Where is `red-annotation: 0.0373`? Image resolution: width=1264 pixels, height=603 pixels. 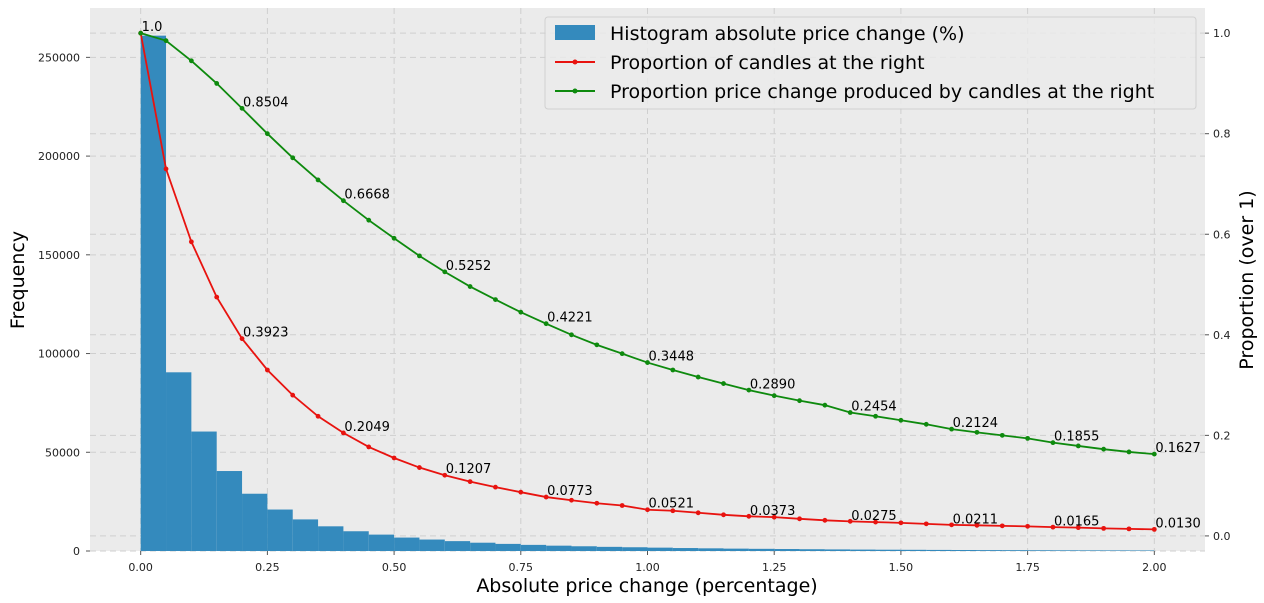
red-annotation: 0.0373 is located at coordinates (773, 511).